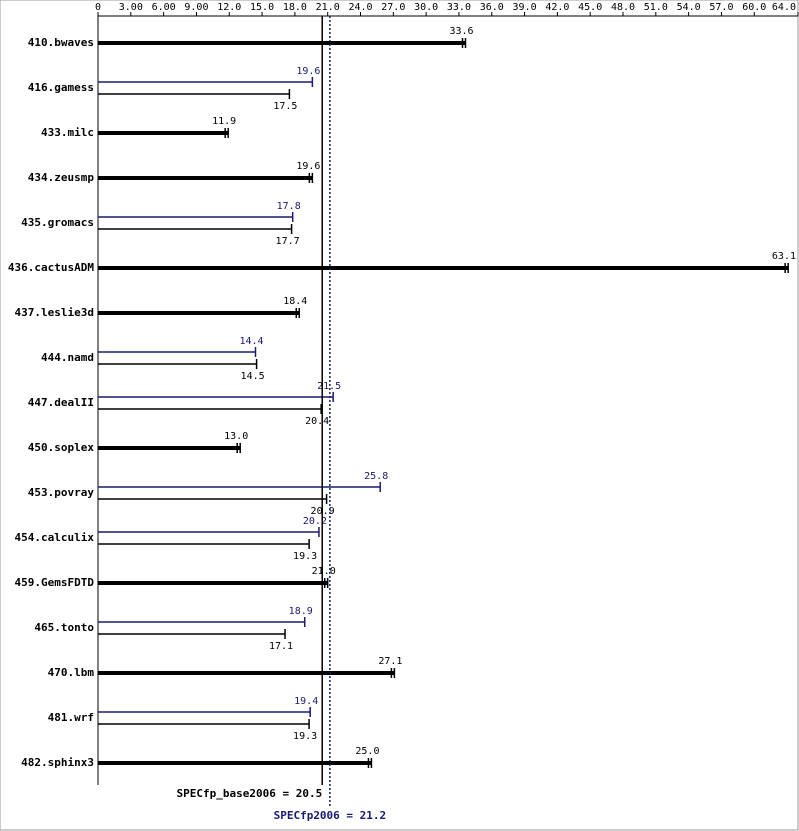 This screenshot has width=799, height=831. What do you see at coordinates (67, 357) in the screenshot?
I see `category-label cat: 444.namd` at bounding box center [67, 357].